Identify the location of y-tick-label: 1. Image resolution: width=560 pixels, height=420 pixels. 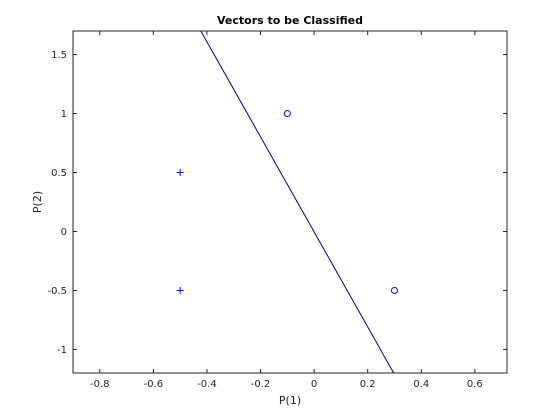
(64, 114).